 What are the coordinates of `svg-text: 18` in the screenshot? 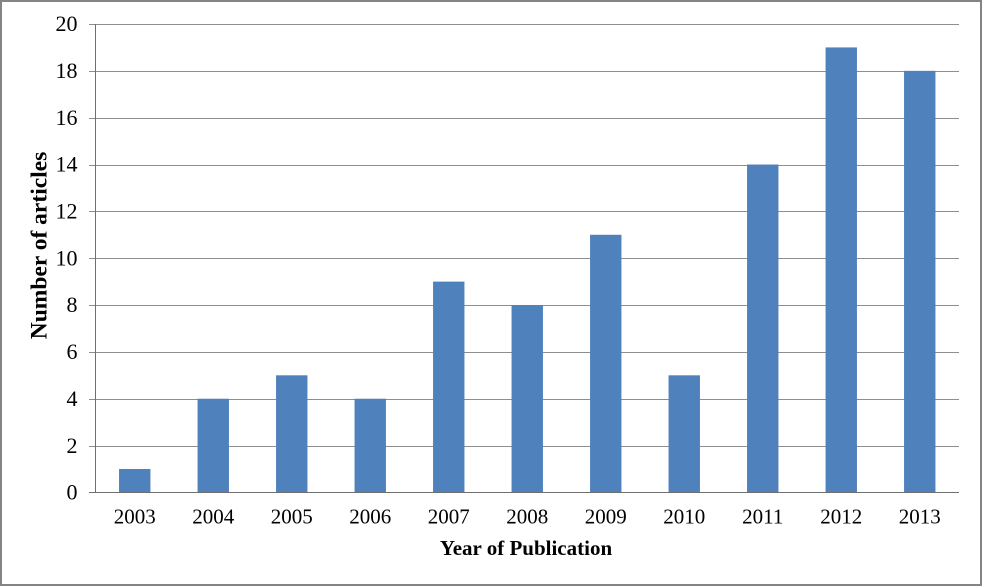 It's located at (67, 70).